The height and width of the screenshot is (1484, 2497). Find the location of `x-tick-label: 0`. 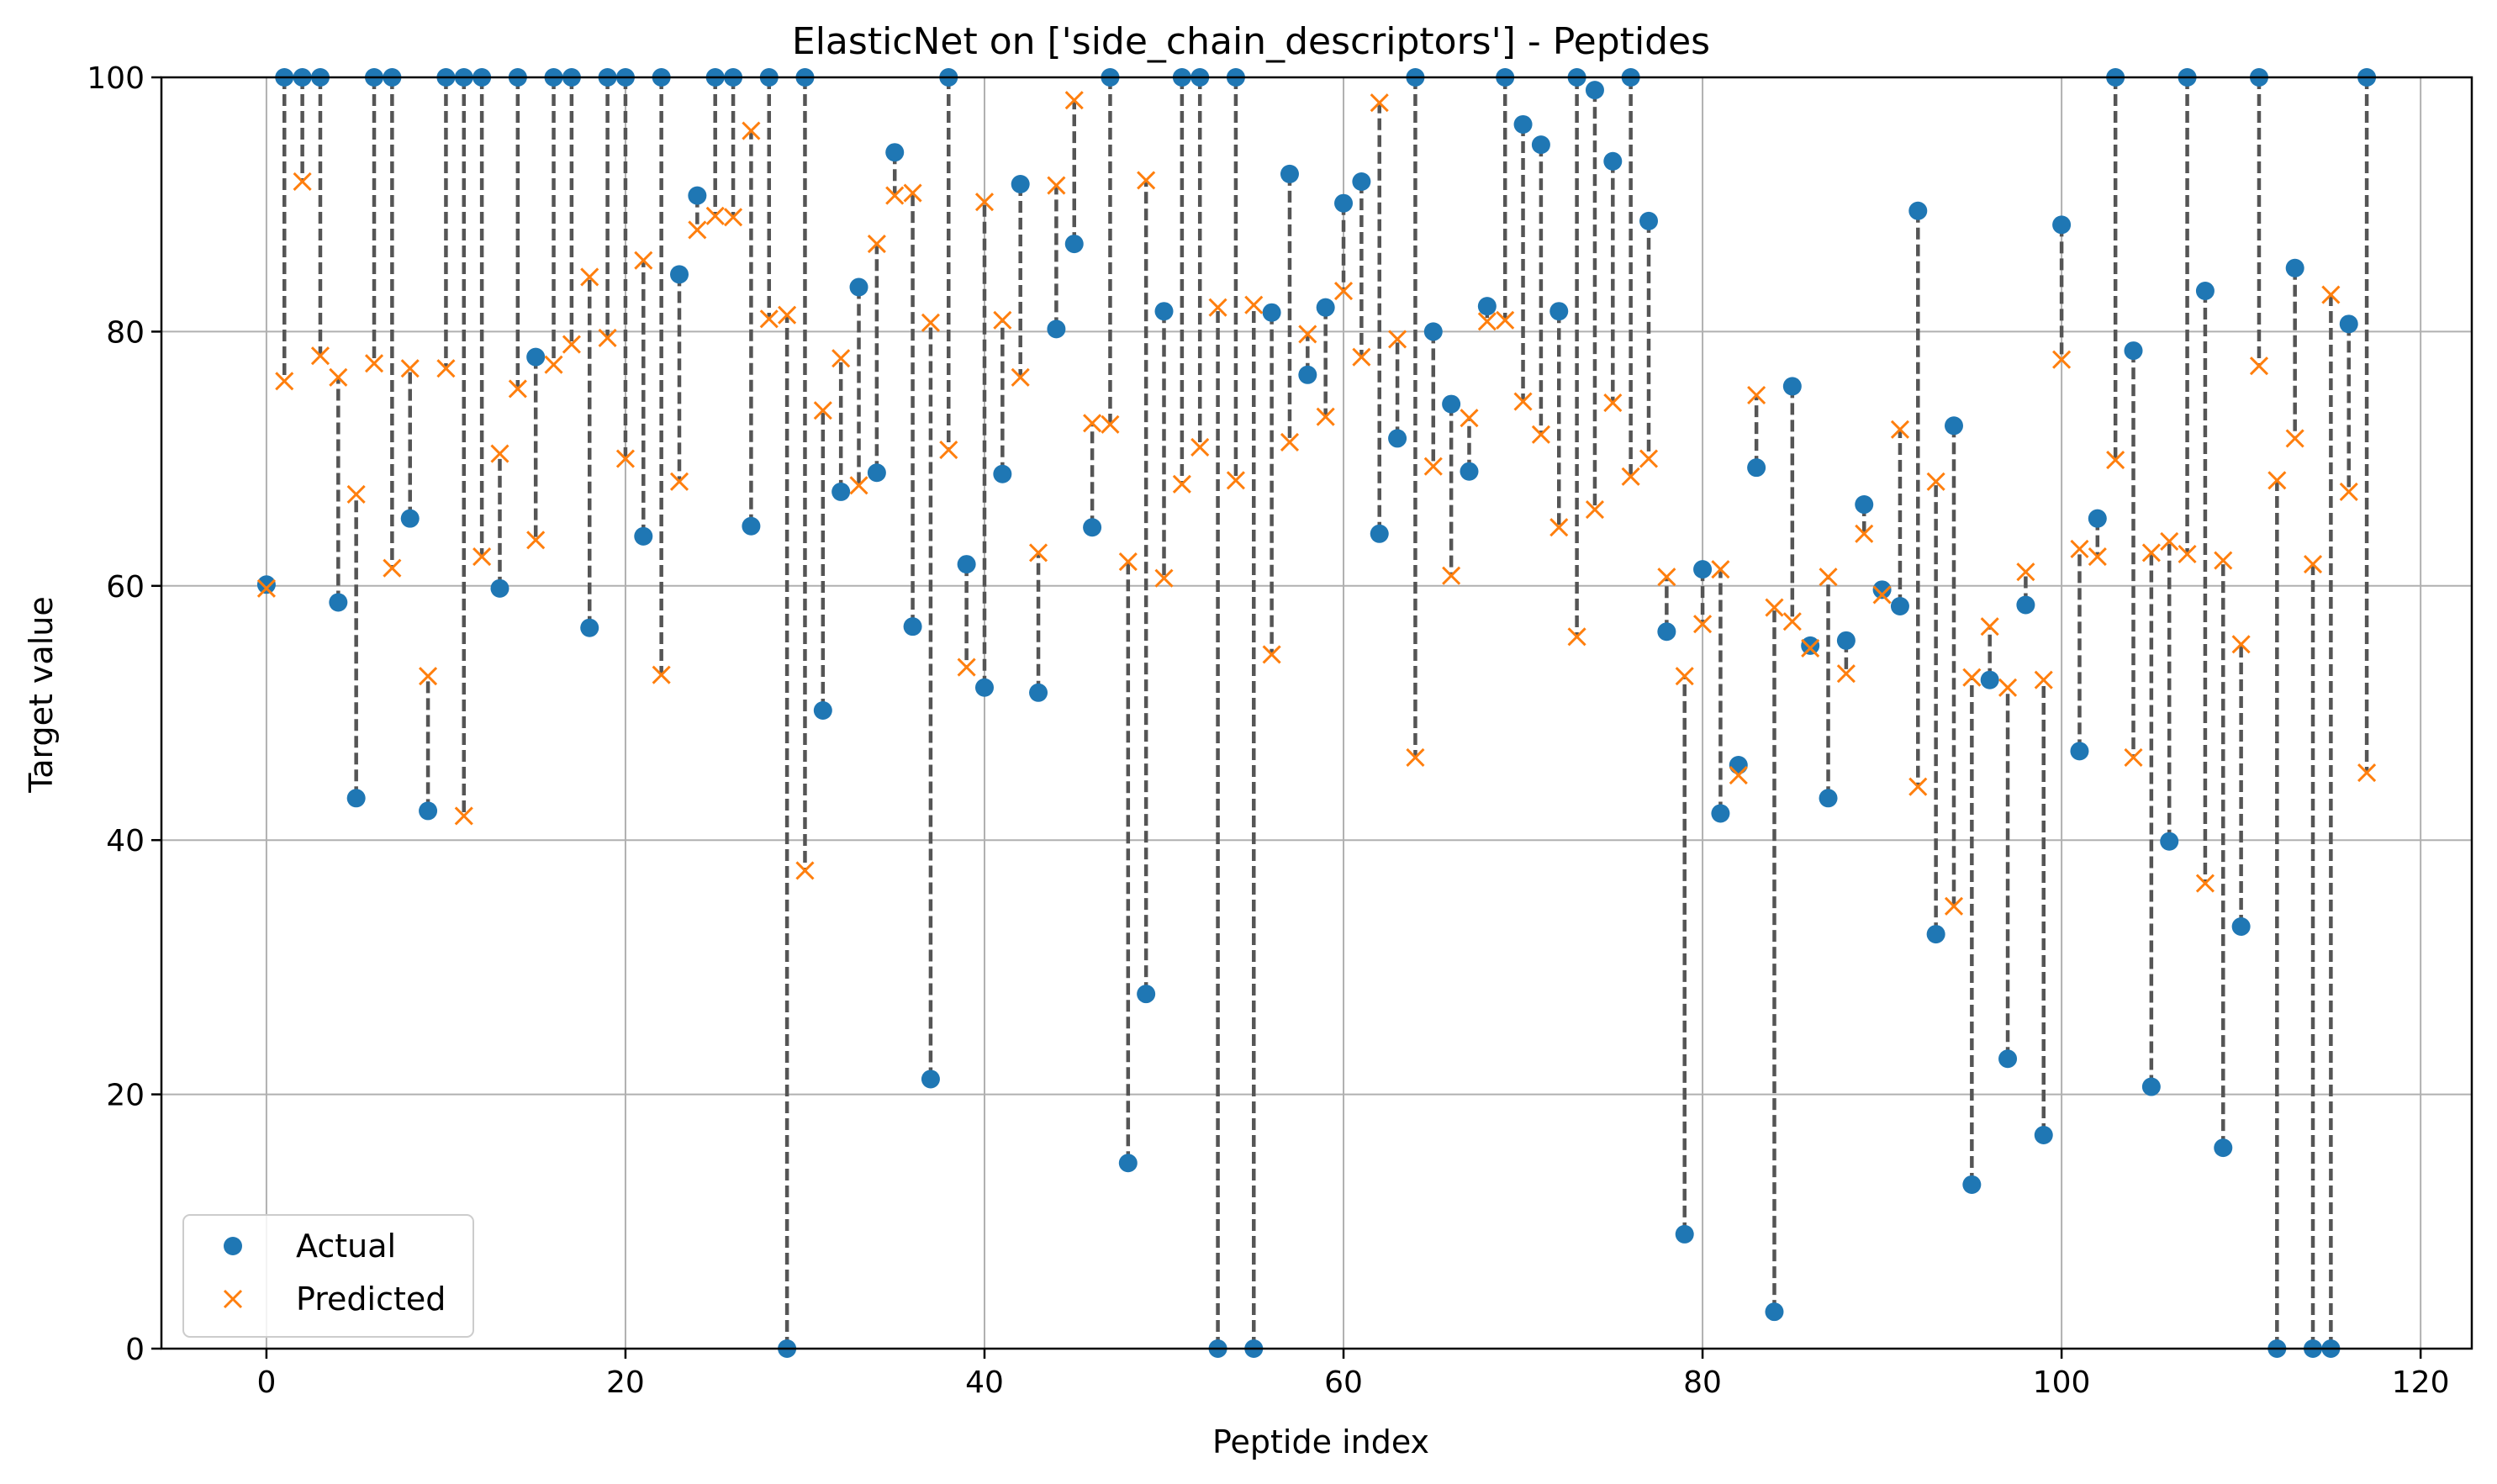

x-tick-label: 0 is located at coordinates (266, 1382).